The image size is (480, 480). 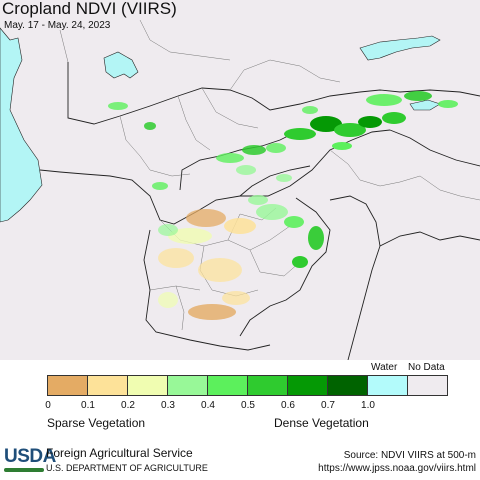 What do you see at coordinates (89, 9) in the screenshot?
I see `map-title: Cropland NDVI (VIIRS)` at bounding box center [89, 9].